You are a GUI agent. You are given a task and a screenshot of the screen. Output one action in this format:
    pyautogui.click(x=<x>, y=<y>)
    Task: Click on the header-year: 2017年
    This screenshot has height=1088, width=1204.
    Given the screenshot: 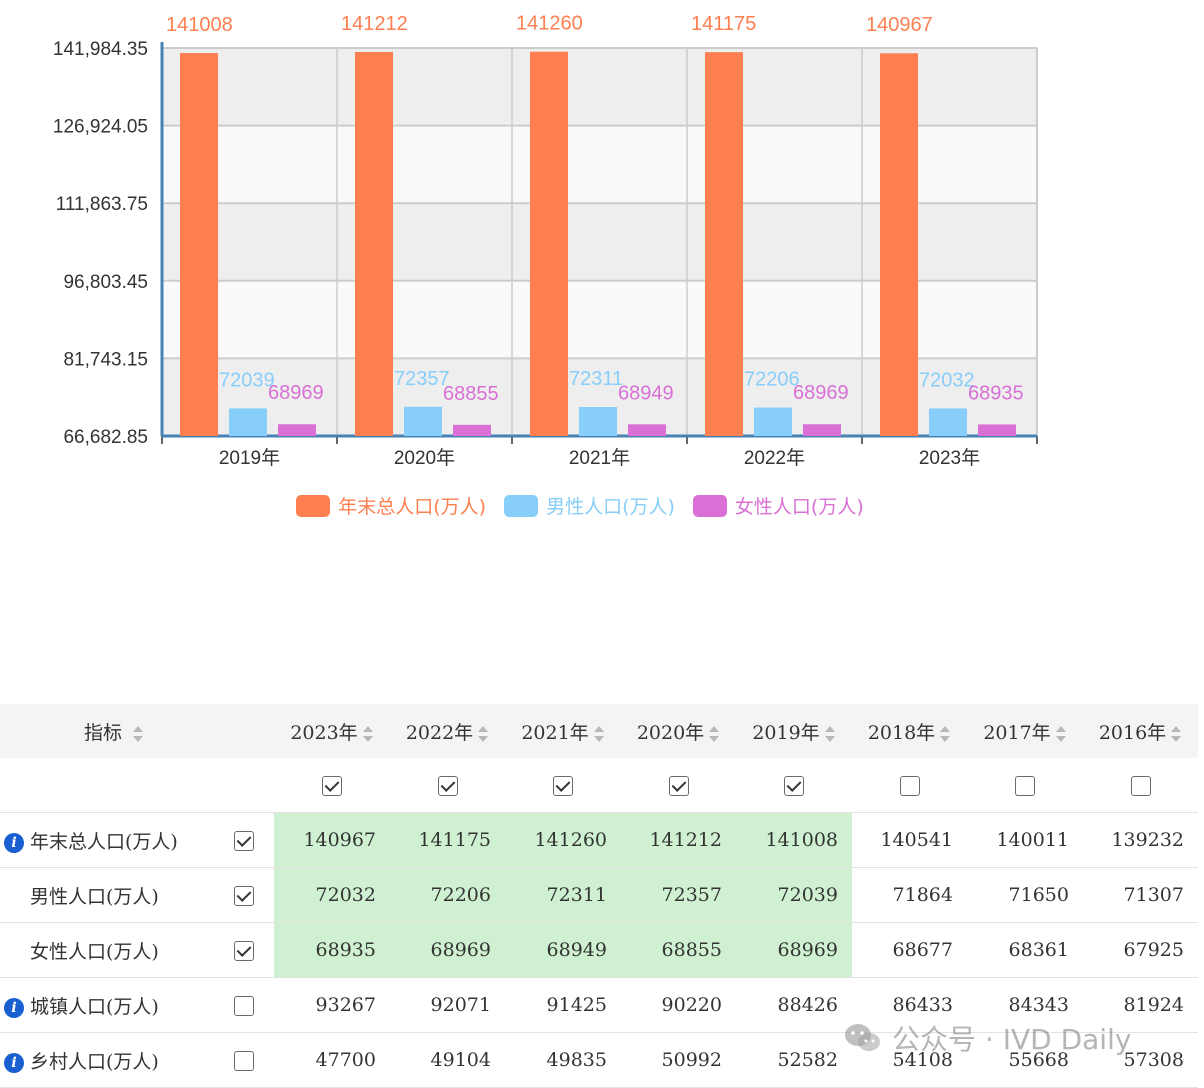 What is the action you would take?
    pyautogui.click(x=1025, y=731)
    